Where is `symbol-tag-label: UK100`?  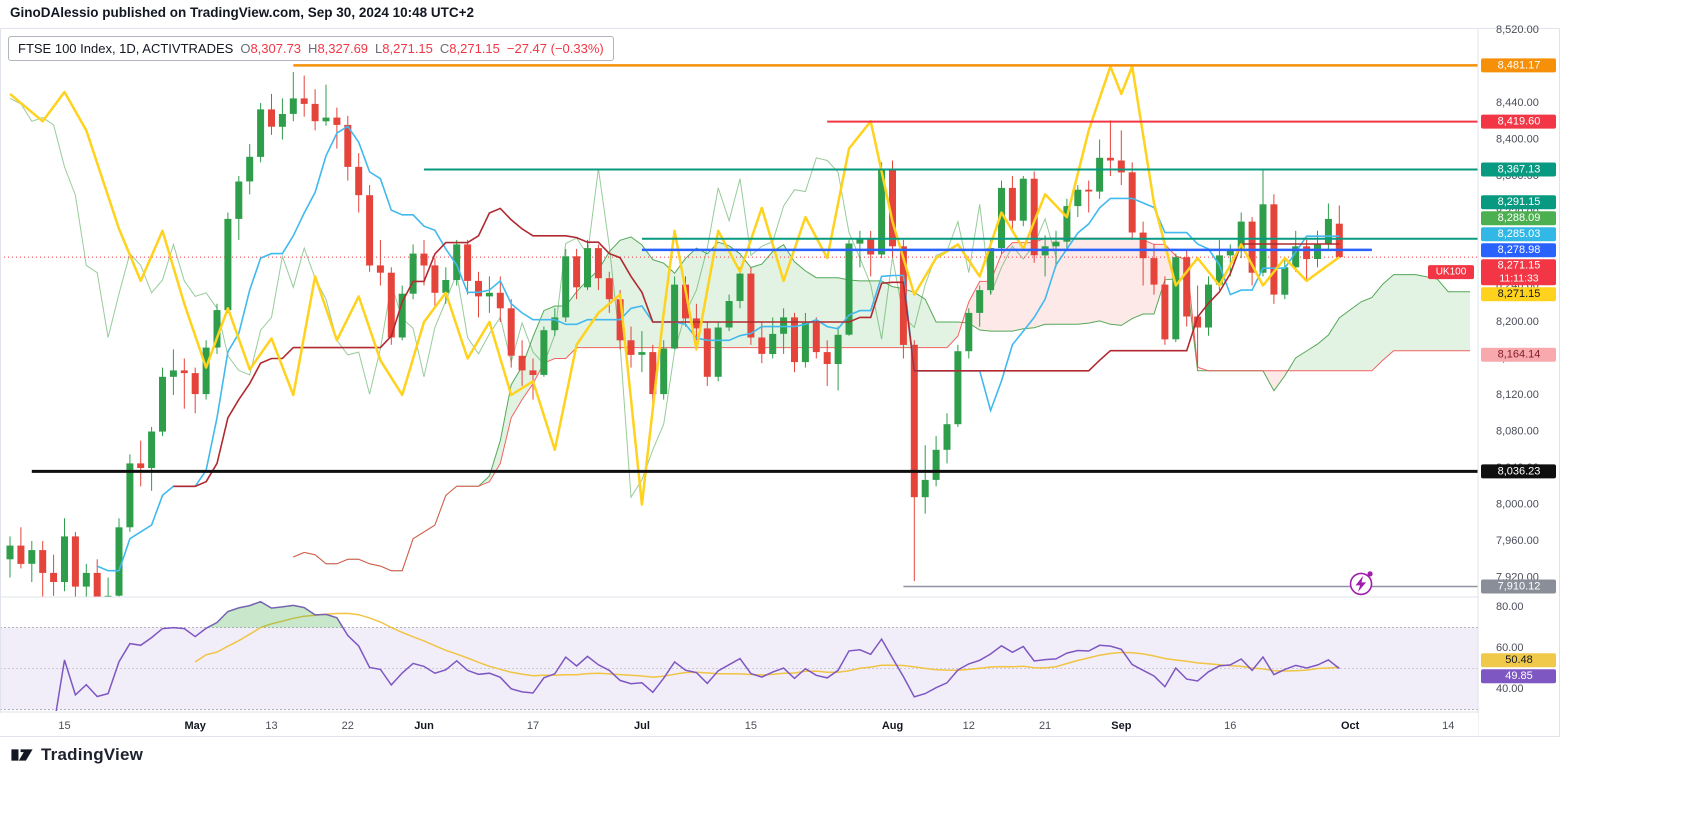 symbol-tag-label: UK100 is located at coordinates (1451, 272).